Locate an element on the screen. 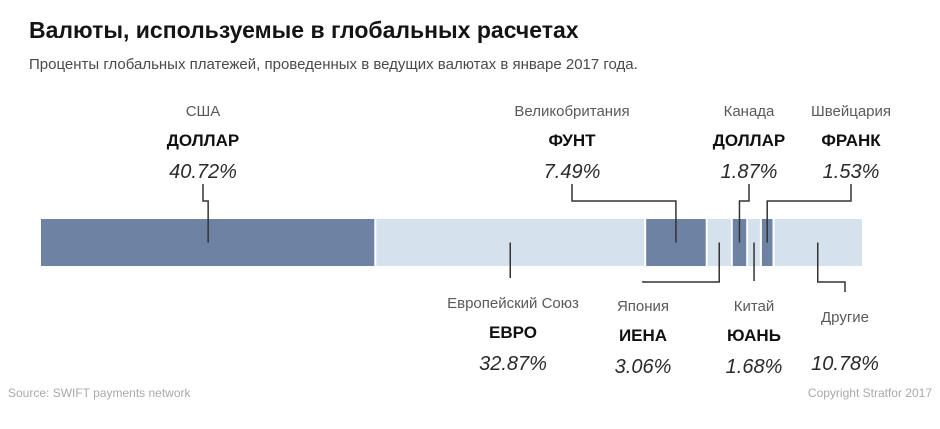 This screenshot has height=429, width=940. region-label-6: Китай is located at coordinates (754, 306).